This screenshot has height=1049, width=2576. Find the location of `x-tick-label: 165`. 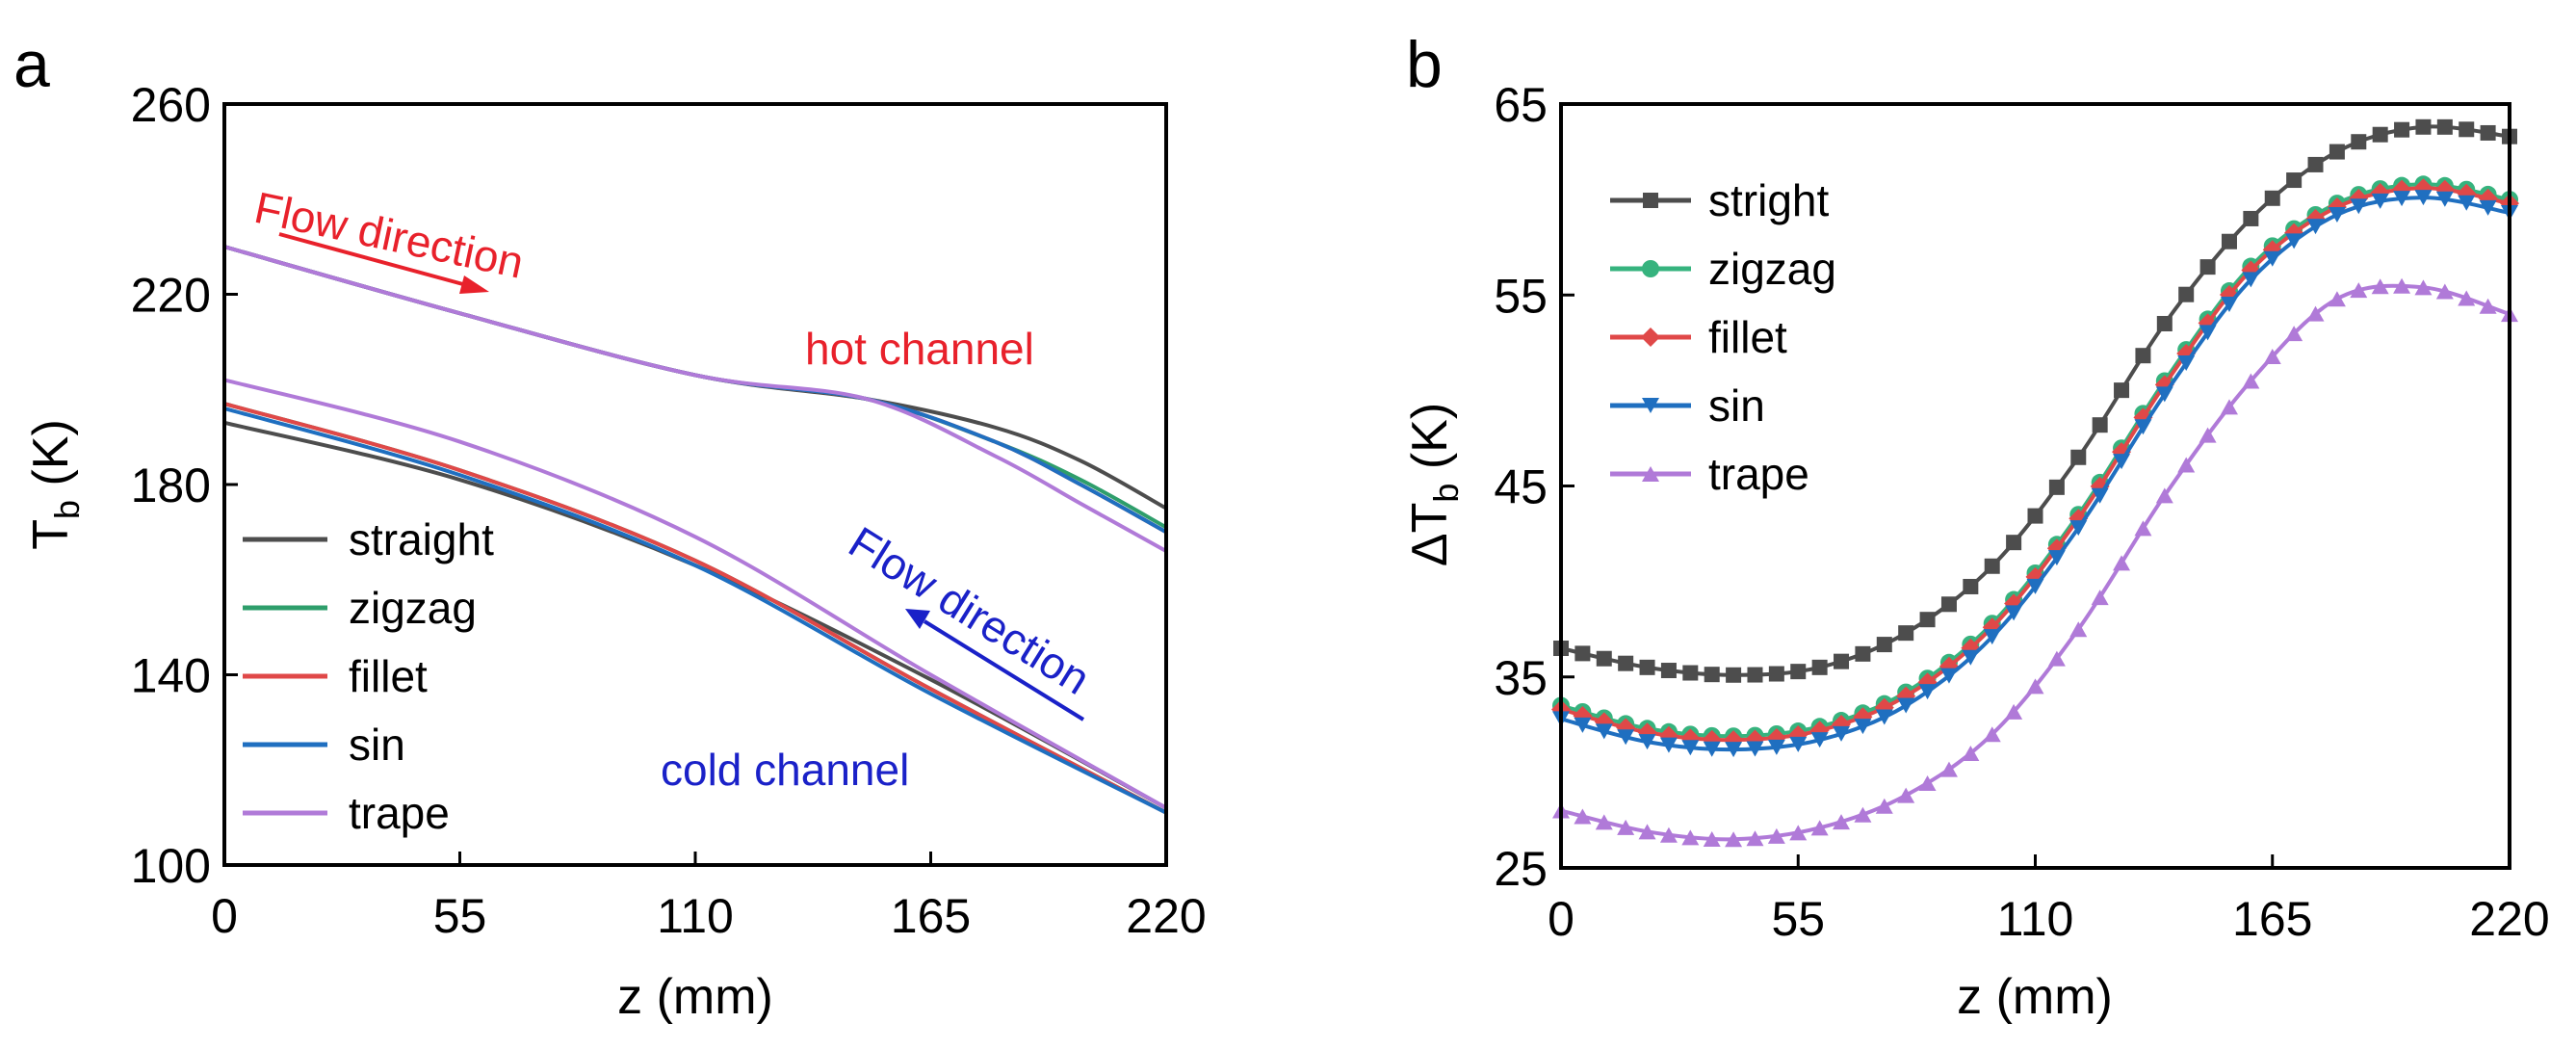

x-tick-label: 165 is located at coordinates (2272, 919).